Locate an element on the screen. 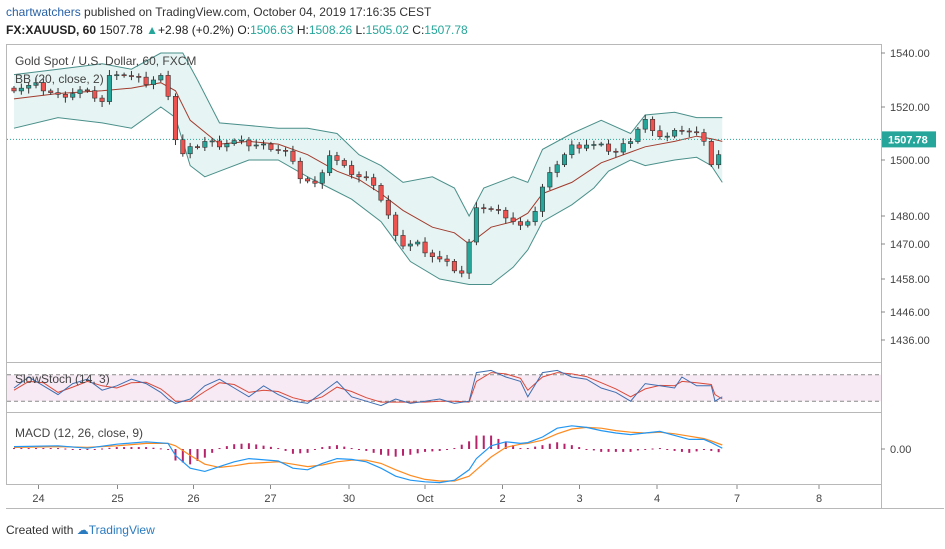 The image size is (945, 549). stoch-plot is located at coordinates (444, 388).